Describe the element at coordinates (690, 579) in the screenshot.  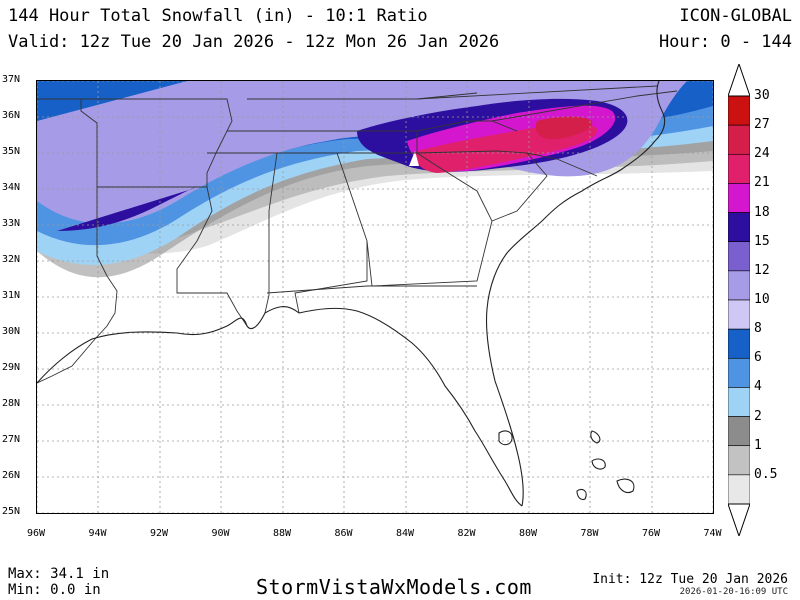
I see `init-time: Init: 12z Tue 20 Jan 2026` at that location.